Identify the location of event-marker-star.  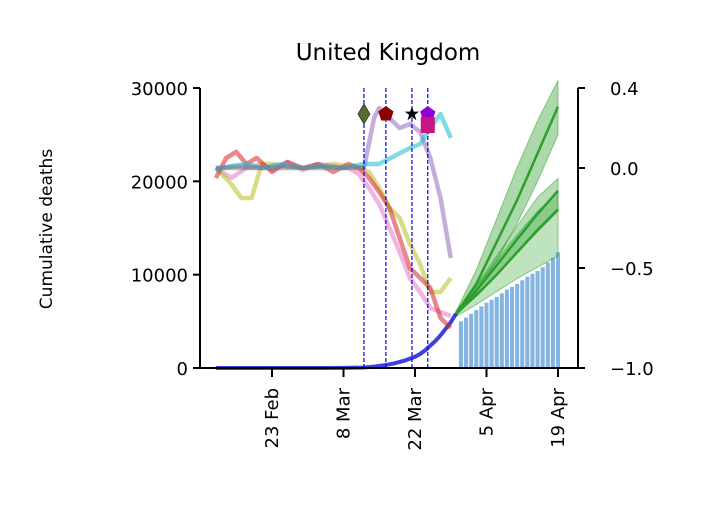
(412, 113).